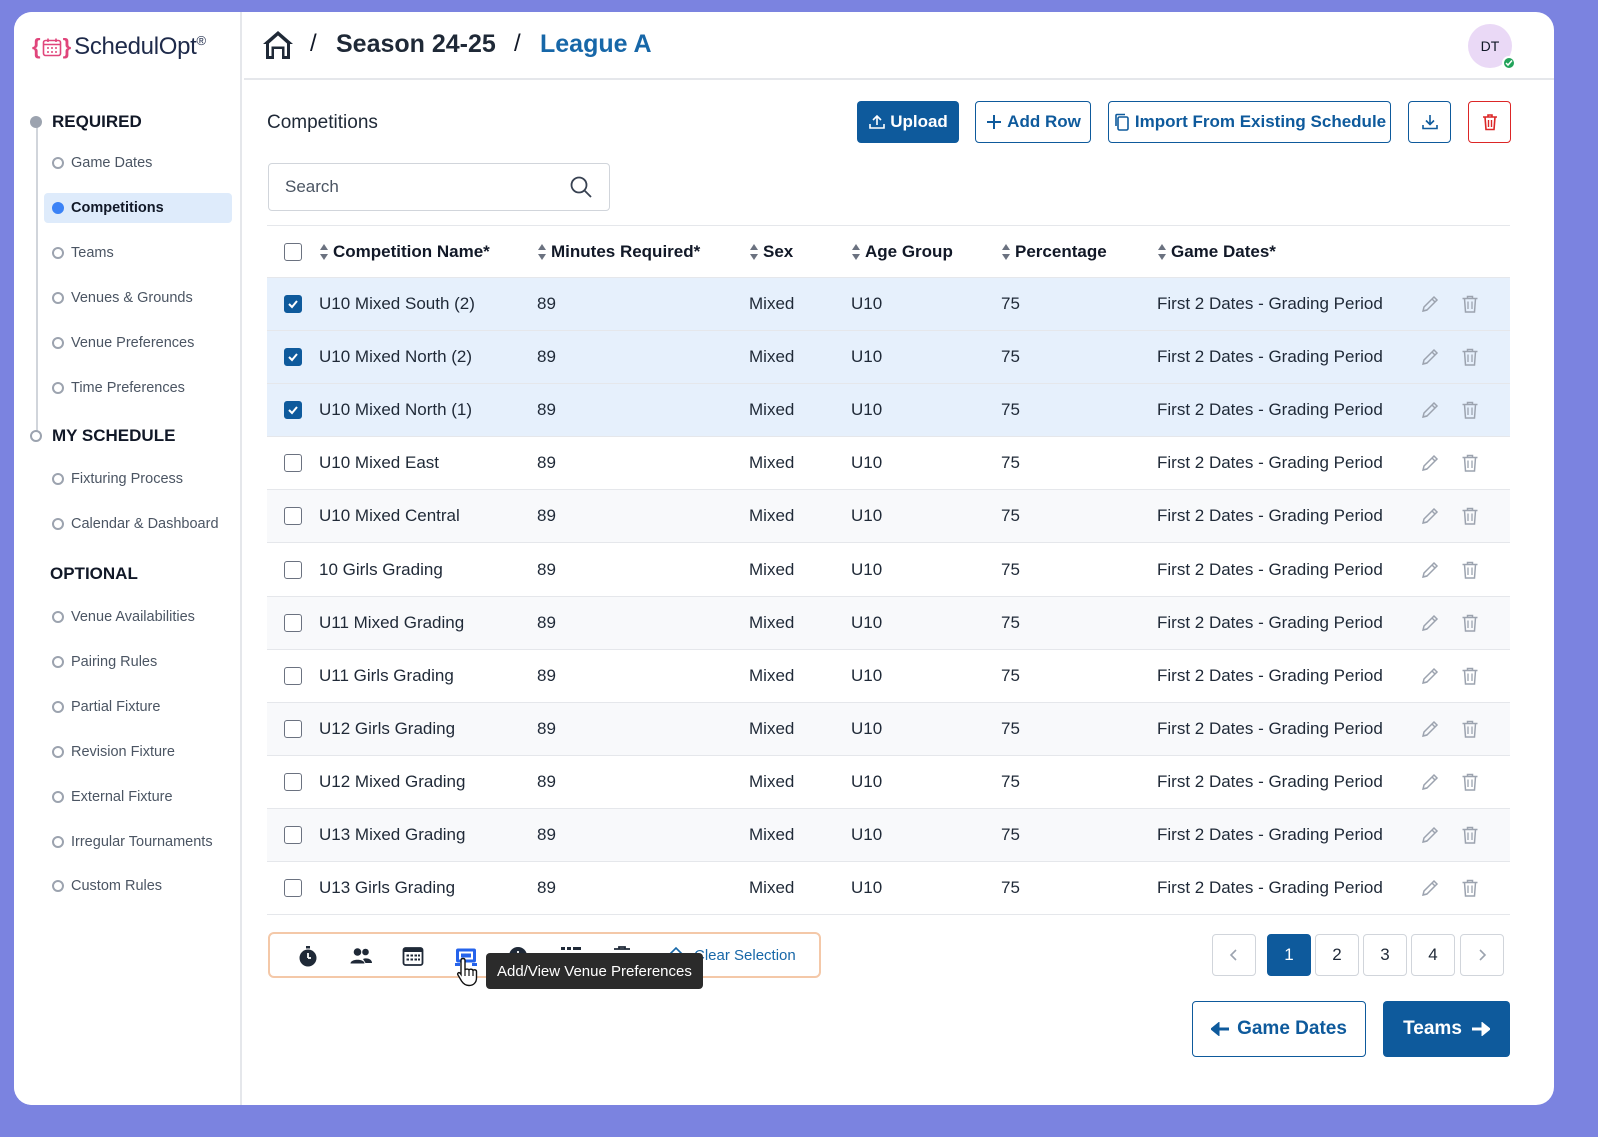 The image size is (1598, 1137). I want to click on next-step-button: Teams, so click(1446, 1029).